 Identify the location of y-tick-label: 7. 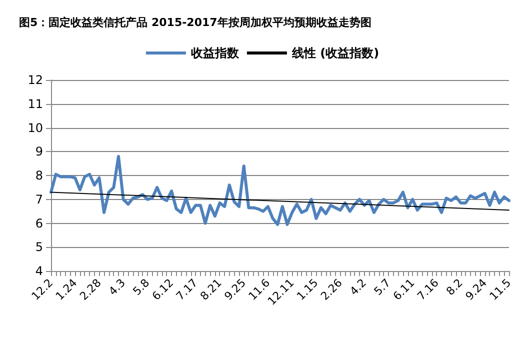
(39, 199).